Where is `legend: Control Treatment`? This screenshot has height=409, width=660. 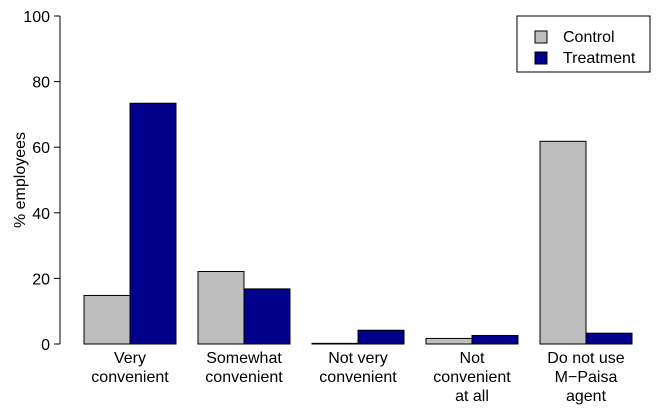 legend: Control Treatment is located at coordinates (583, 44).